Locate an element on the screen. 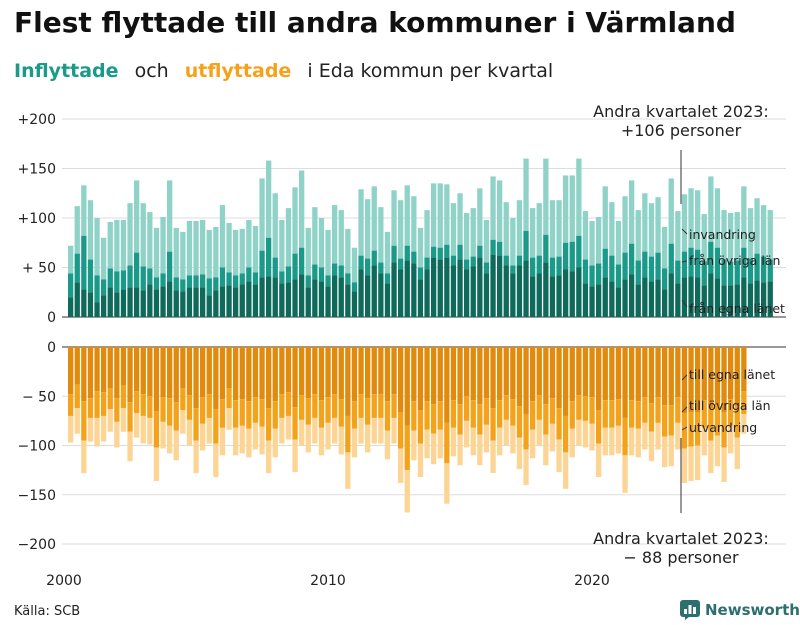 The height and width of the screenshot is (625, 800). y-tick-label: + 50 is located at coordinates (39, 269).